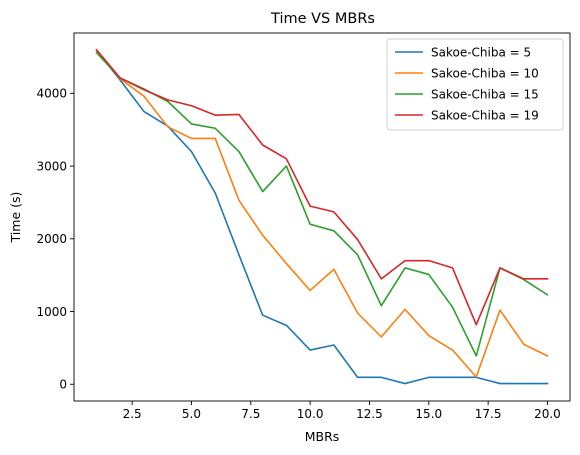  Describe the element at coordinates (481, 53) in the screenshot. I see `legend-label-1: Sakoe-Chiba = 5` at that location.